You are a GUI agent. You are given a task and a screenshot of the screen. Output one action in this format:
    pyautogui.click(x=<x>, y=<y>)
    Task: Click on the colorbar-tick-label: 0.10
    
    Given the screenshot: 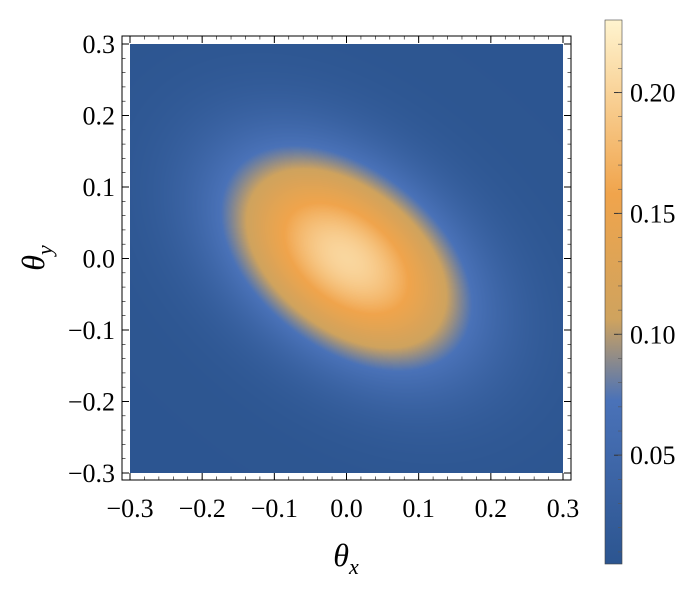 What is the action you would take?
    pyautogui.click(x=653, y=334)
    